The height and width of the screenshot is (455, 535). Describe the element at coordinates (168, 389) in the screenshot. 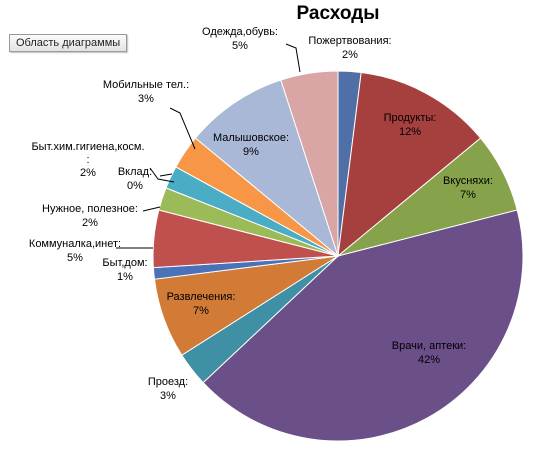

I see `data-label: Проезд: 3%` at that location.